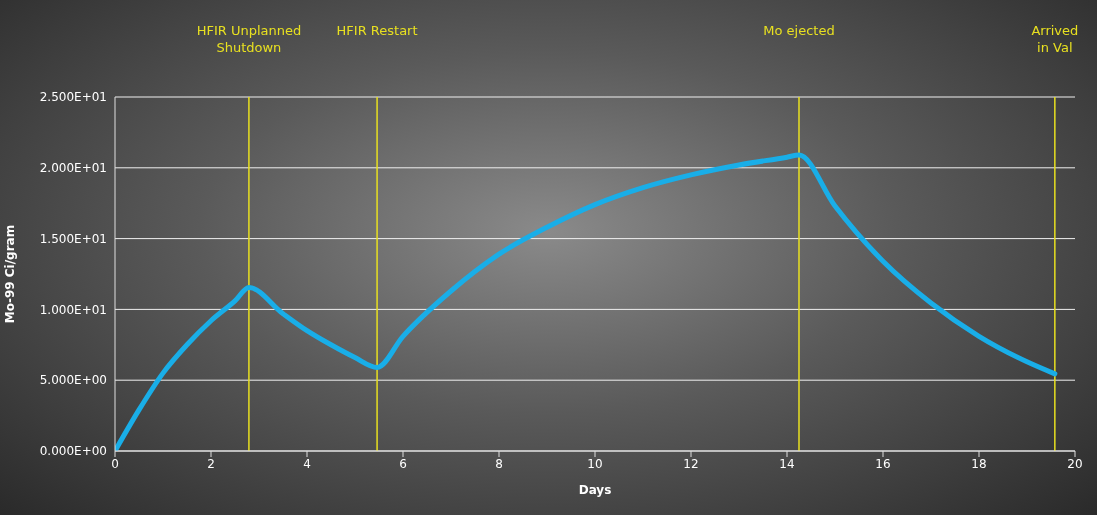 This screenshot has width=1097, height=515. Describe the element at coordinates (211, 463) in the screenshot. I see `x-tick-label: 2` at that location.